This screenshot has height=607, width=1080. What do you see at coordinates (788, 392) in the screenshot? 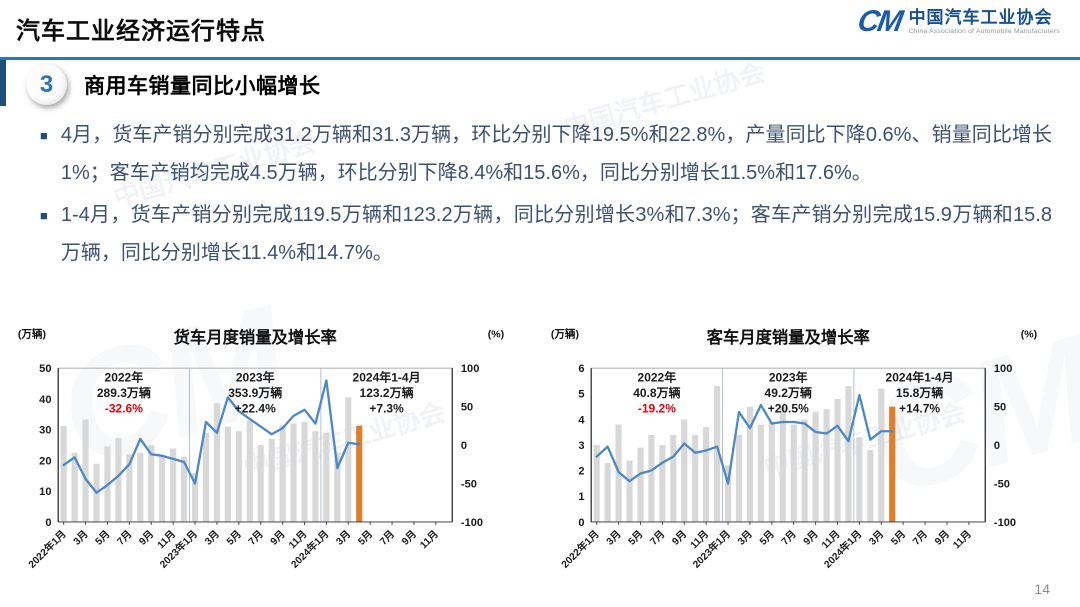
I see `svg-text: 49.2万辆` at bounding box center [788, 392].